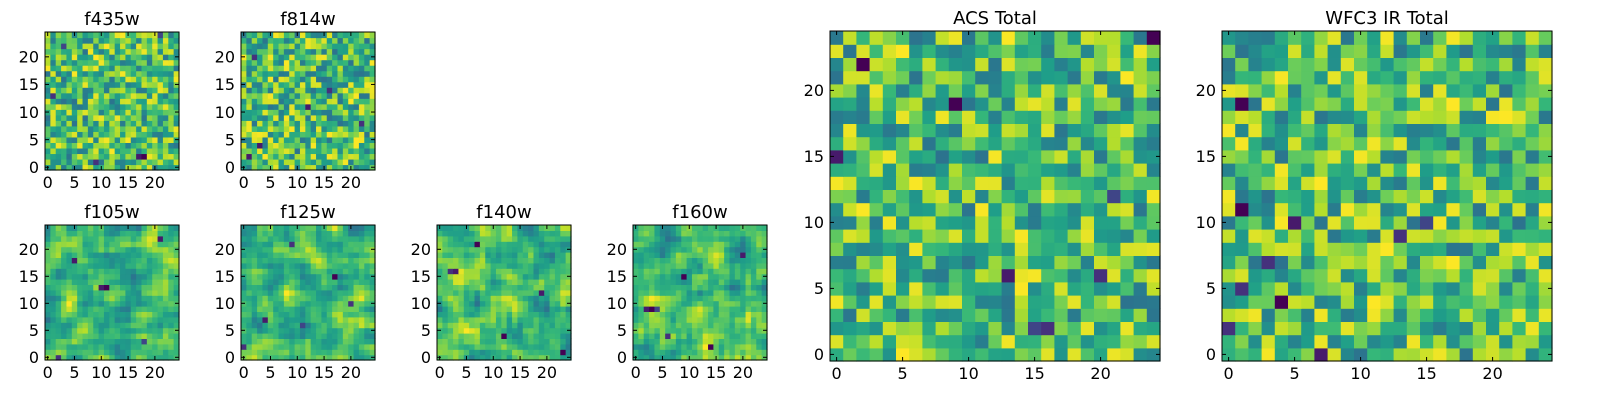  Describe the element at coordinates (128, 182) in the screenshot. I see `x-tick-label: 15` at that location.